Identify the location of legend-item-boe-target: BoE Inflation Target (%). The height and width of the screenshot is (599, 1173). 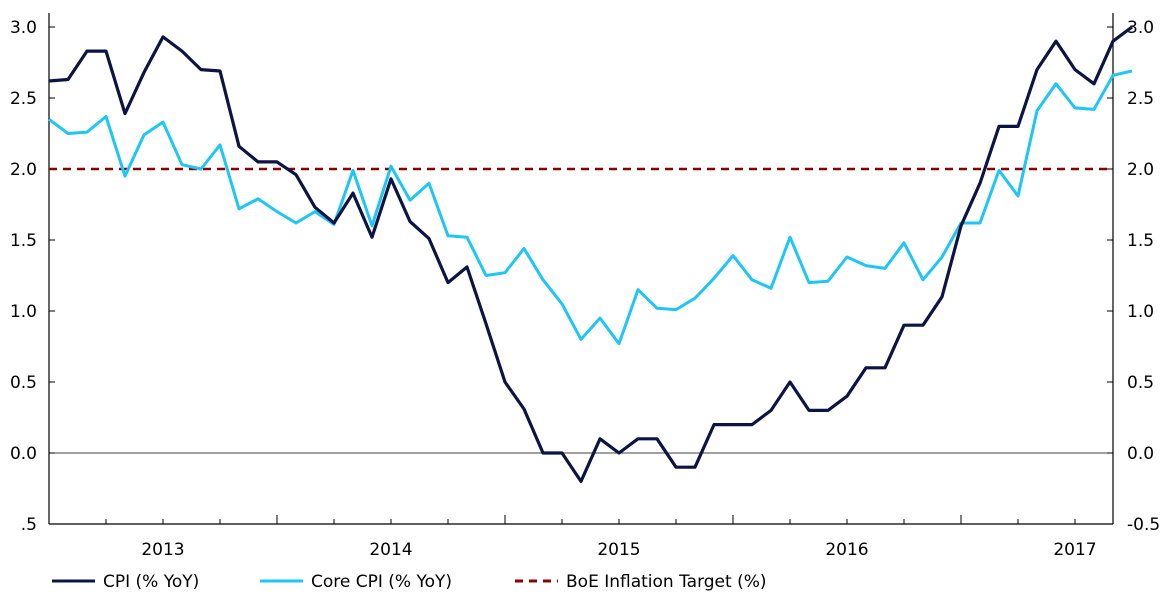
(641, 582).